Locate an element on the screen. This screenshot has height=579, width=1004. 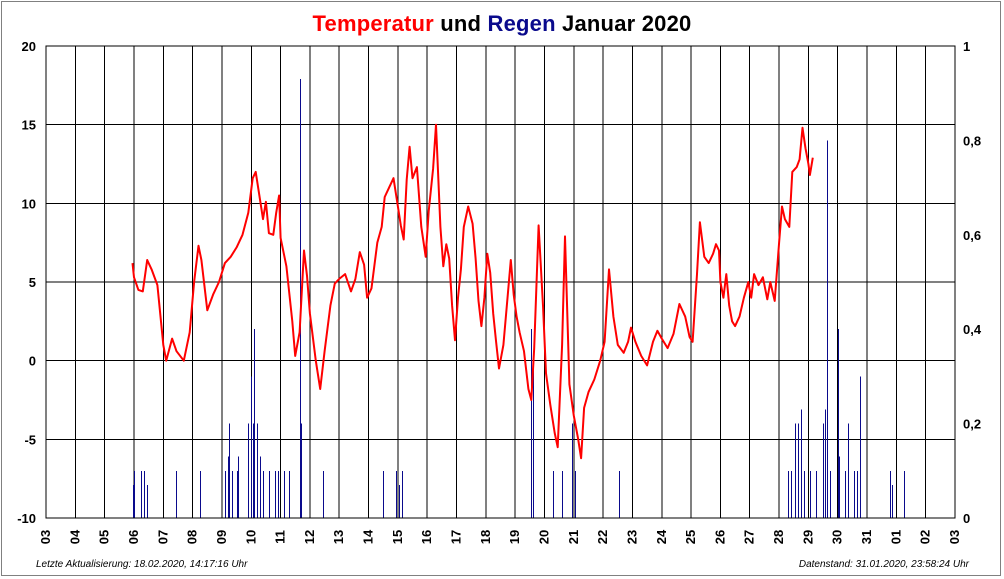
right-y-tick-label: 0,2 is located at coordinates (972, 424).